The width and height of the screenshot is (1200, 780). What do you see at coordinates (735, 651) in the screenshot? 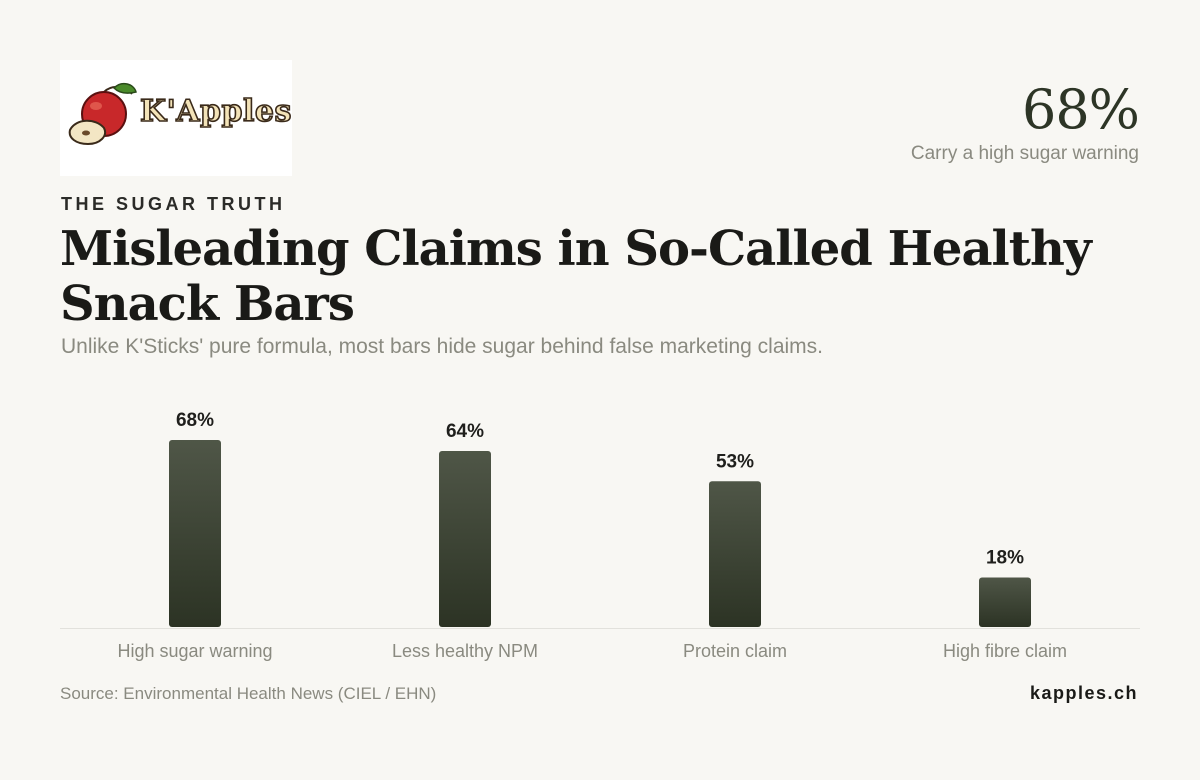
I see `category-label-3: Protein claim` at bounding box center [735, 651].